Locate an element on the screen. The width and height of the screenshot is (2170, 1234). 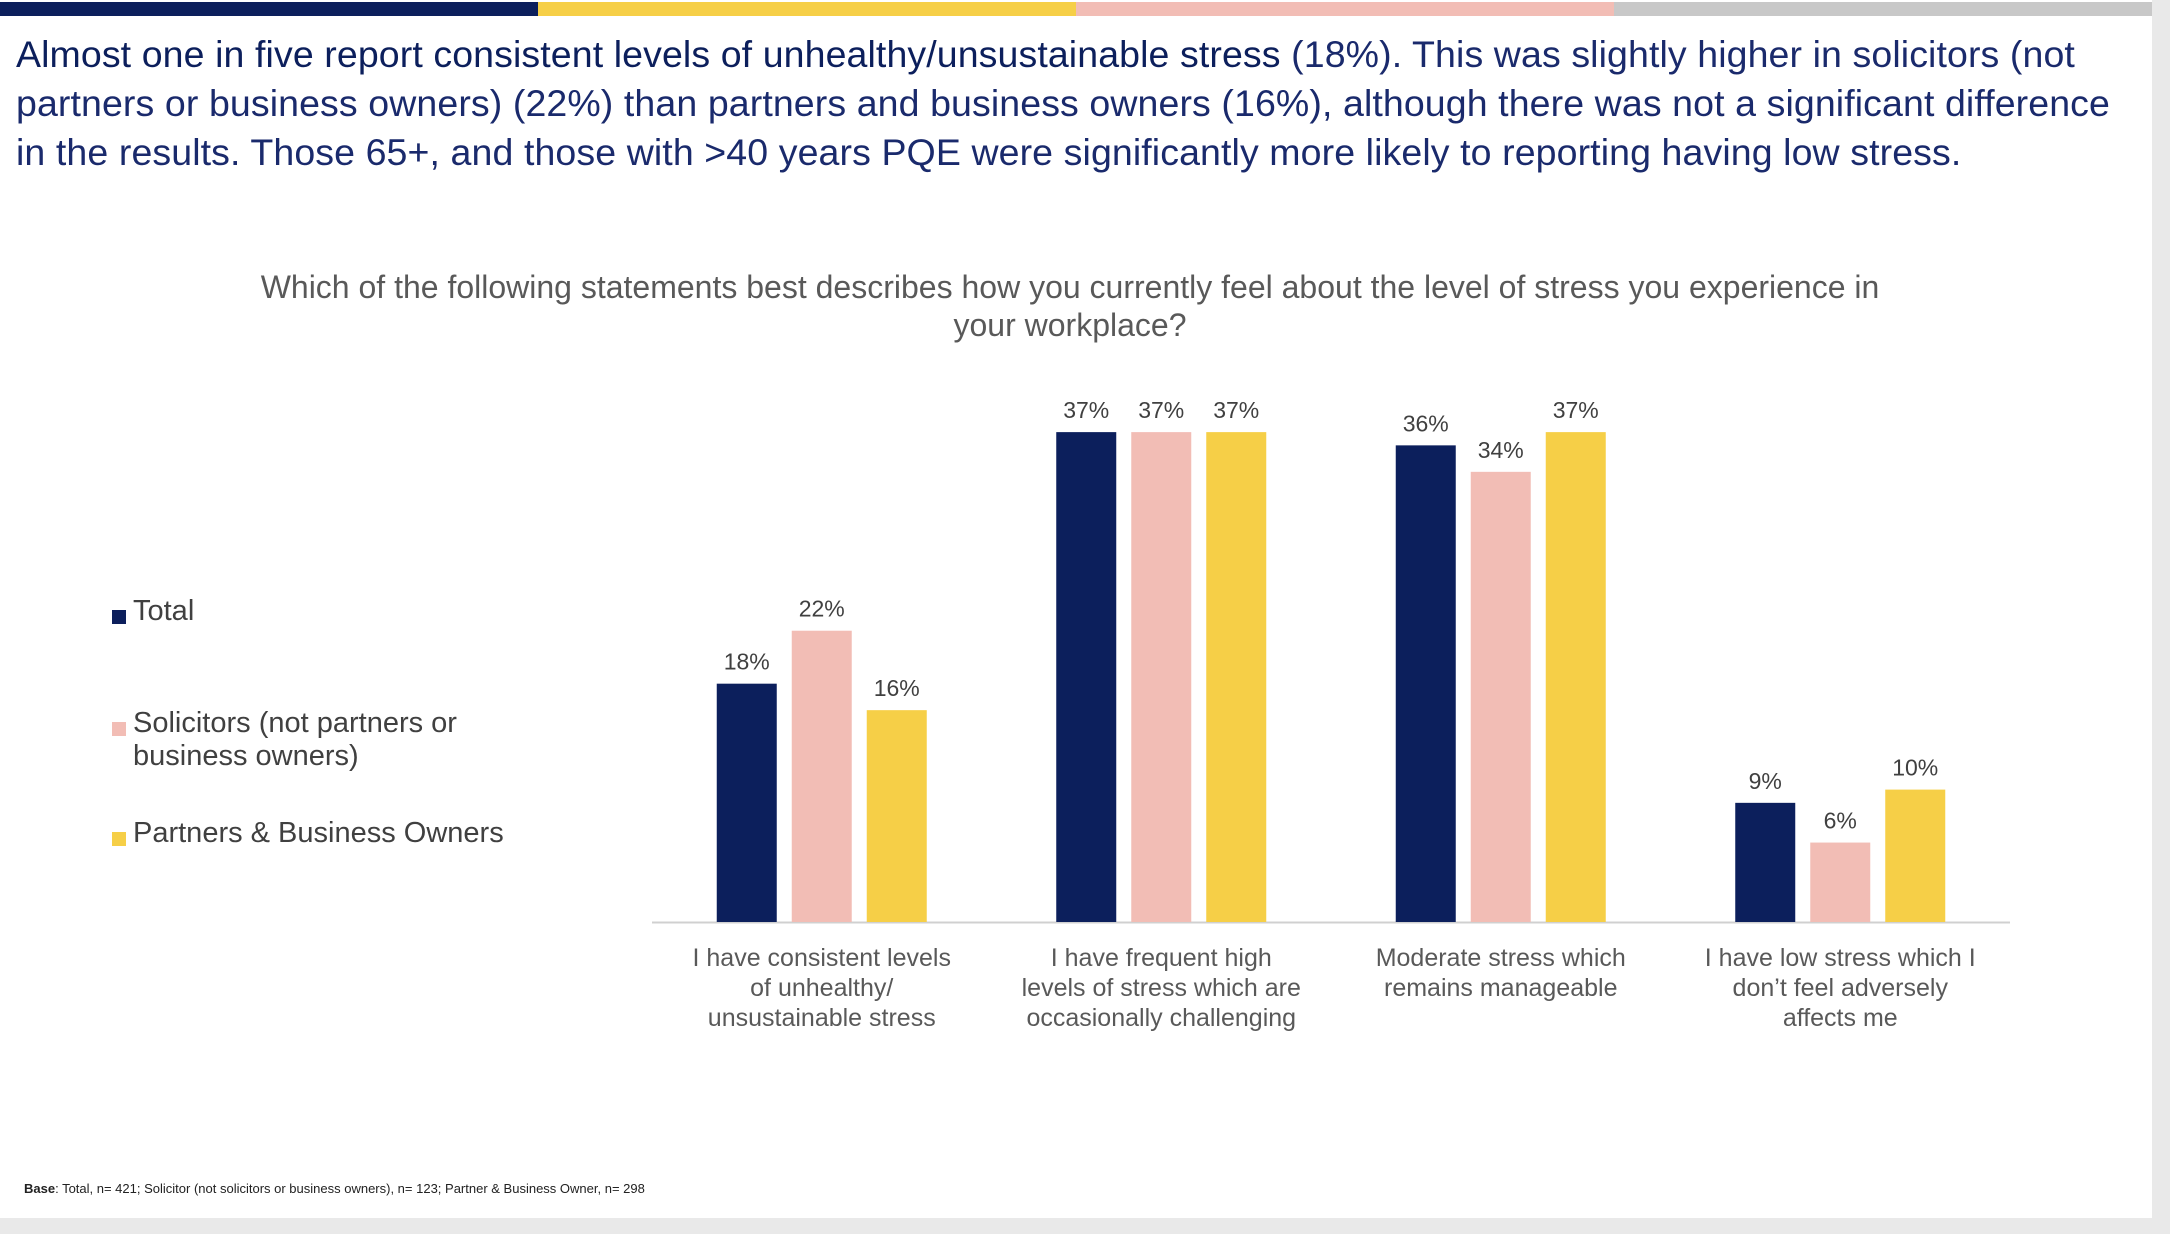
data-label-partners-1: 16% is located at coordinates (897, 688).